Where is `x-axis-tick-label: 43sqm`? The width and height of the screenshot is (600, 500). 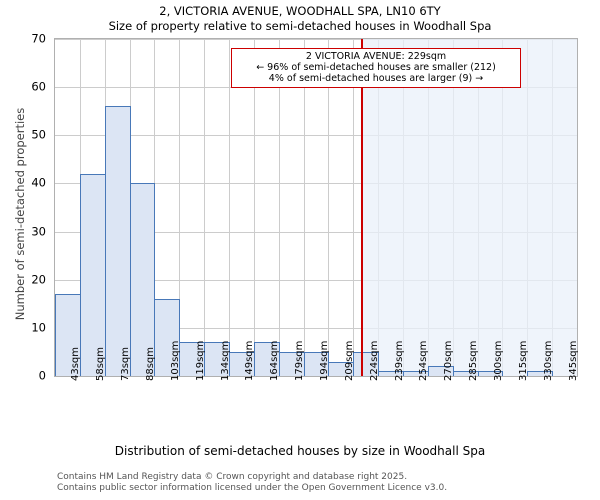 x-axis-tick-label: 43sqm is located at coordinates (76, 363).